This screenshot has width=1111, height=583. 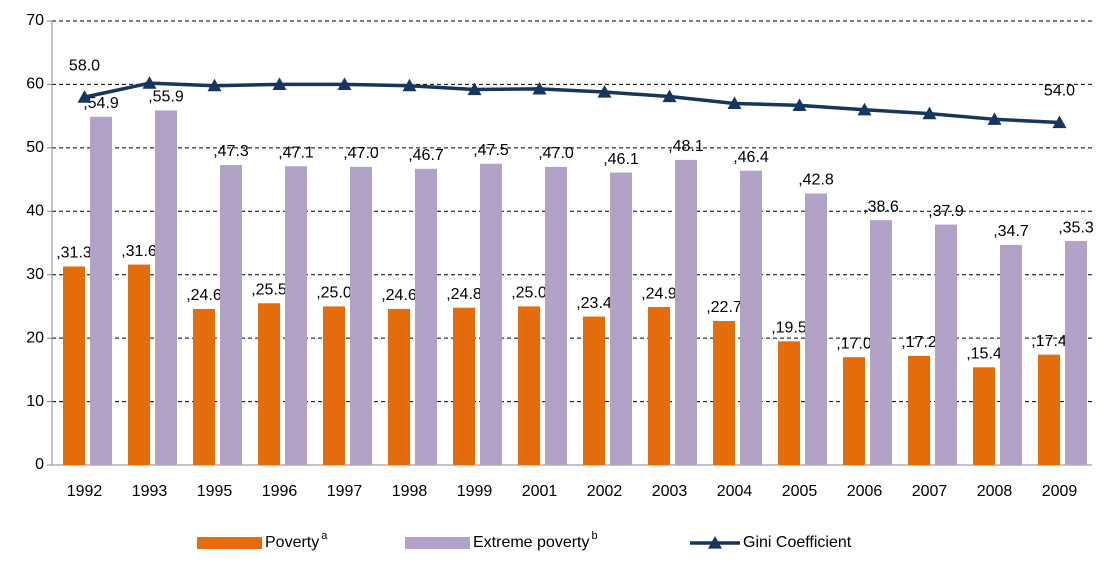 I want to click on x-tick-label: 1996, so click(x=280, y=491).